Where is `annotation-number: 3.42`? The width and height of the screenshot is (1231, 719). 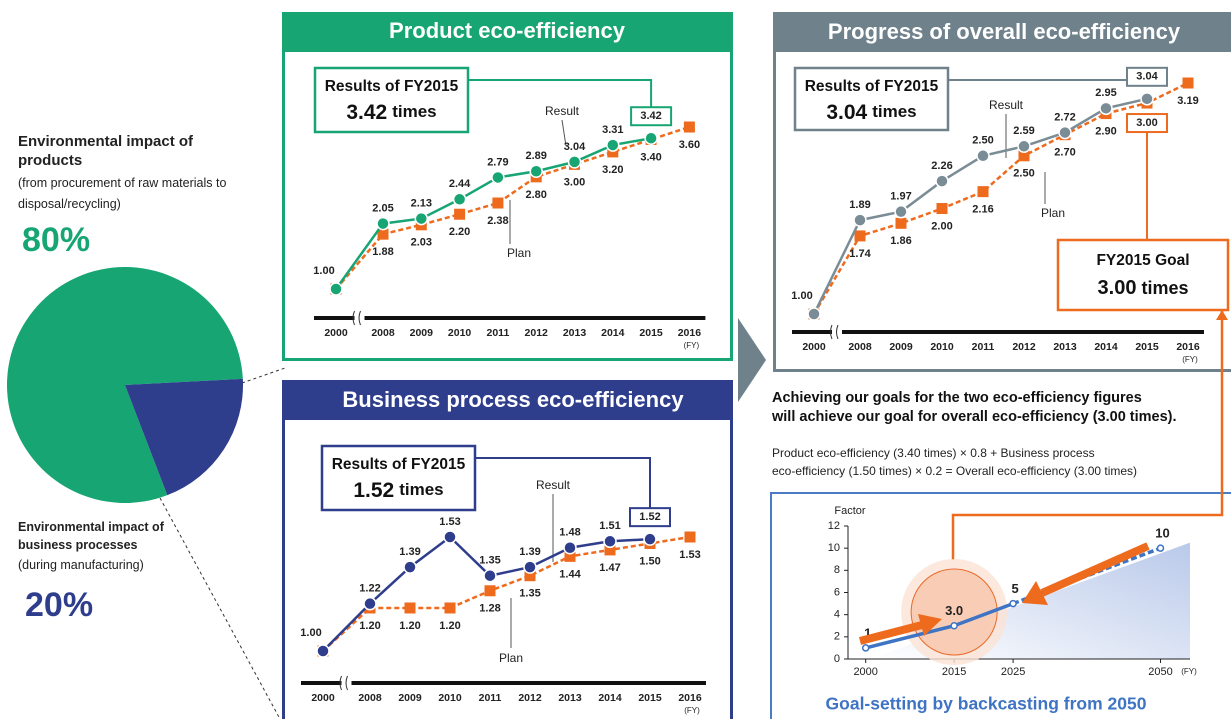
annotation-number: 3.42 is located at coordinates (366, 112).